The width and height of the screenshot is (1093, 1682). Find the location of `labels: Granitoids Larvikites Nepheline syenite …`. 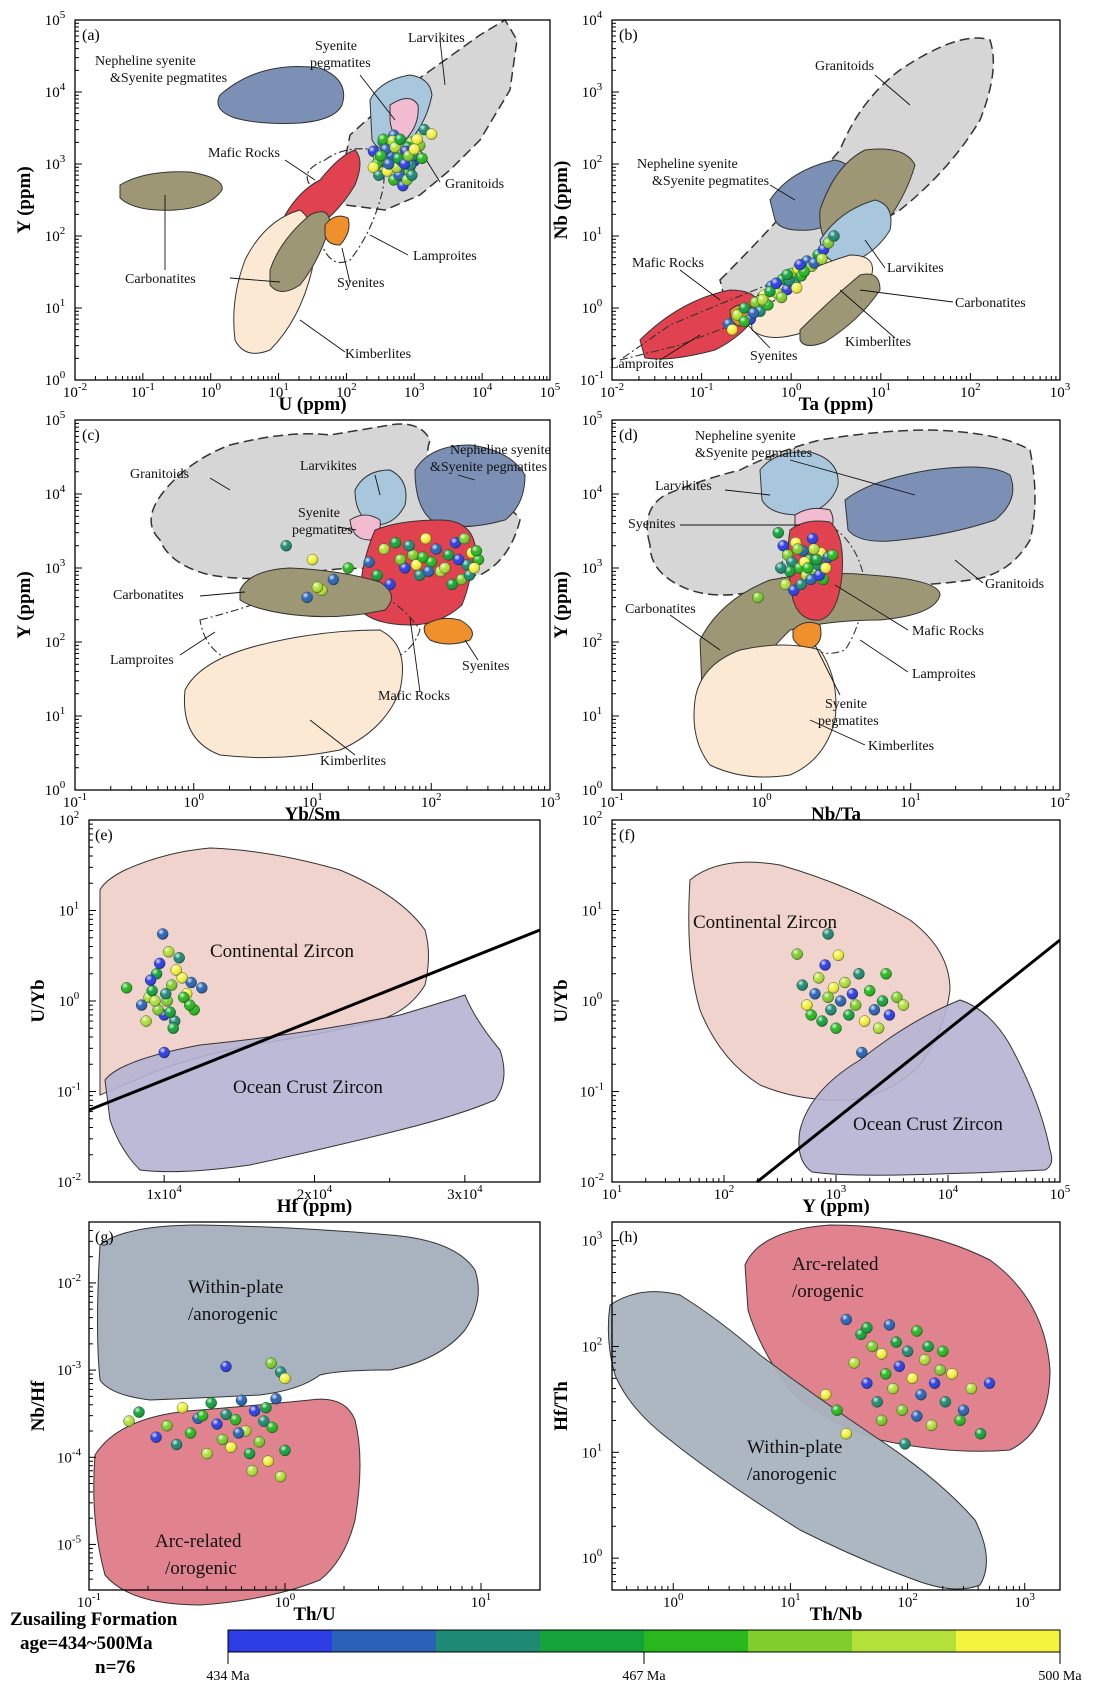

labels: Granitoids Larvikites Nepheline syenite … is located at coordinates (330, 606).